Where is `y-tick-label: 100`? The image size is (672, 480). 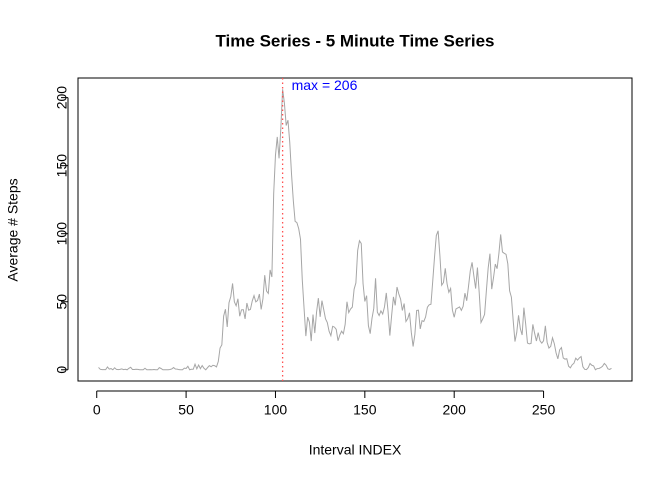
y-tick-label: 100 is located at coordinates (62, 234).